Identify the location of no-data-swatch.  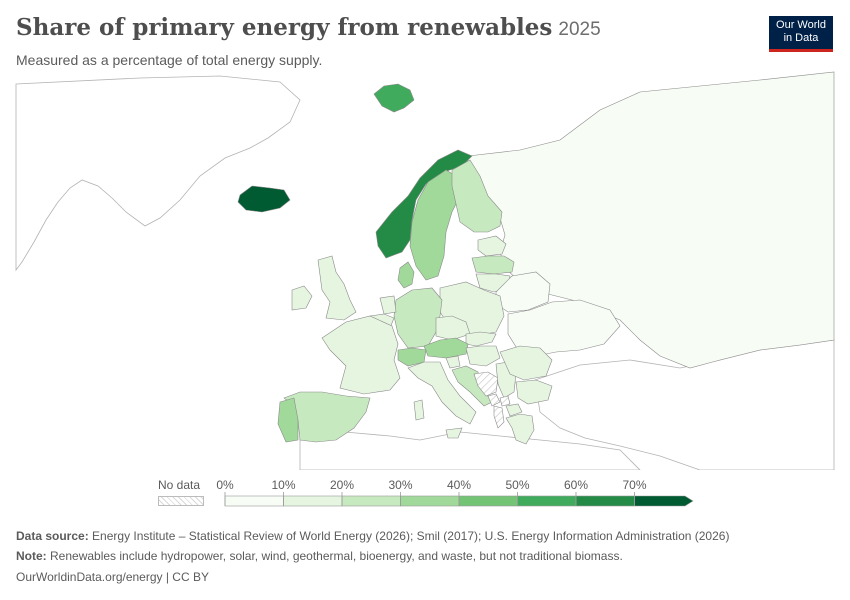
(181, 501).